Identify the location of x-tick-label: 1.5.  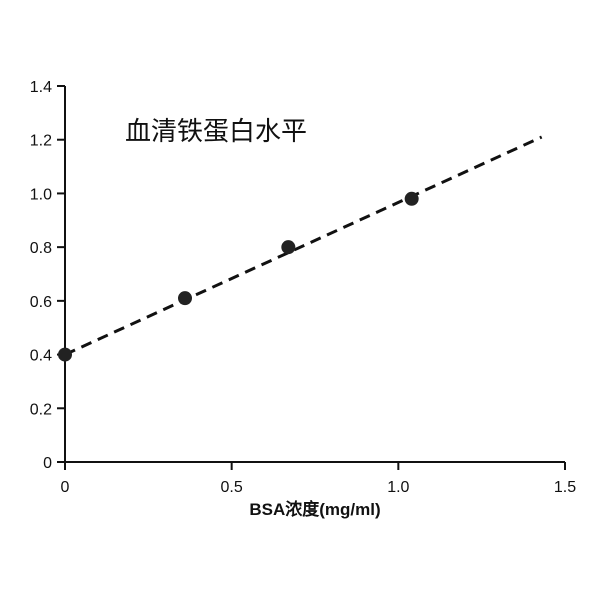
(565, 487).